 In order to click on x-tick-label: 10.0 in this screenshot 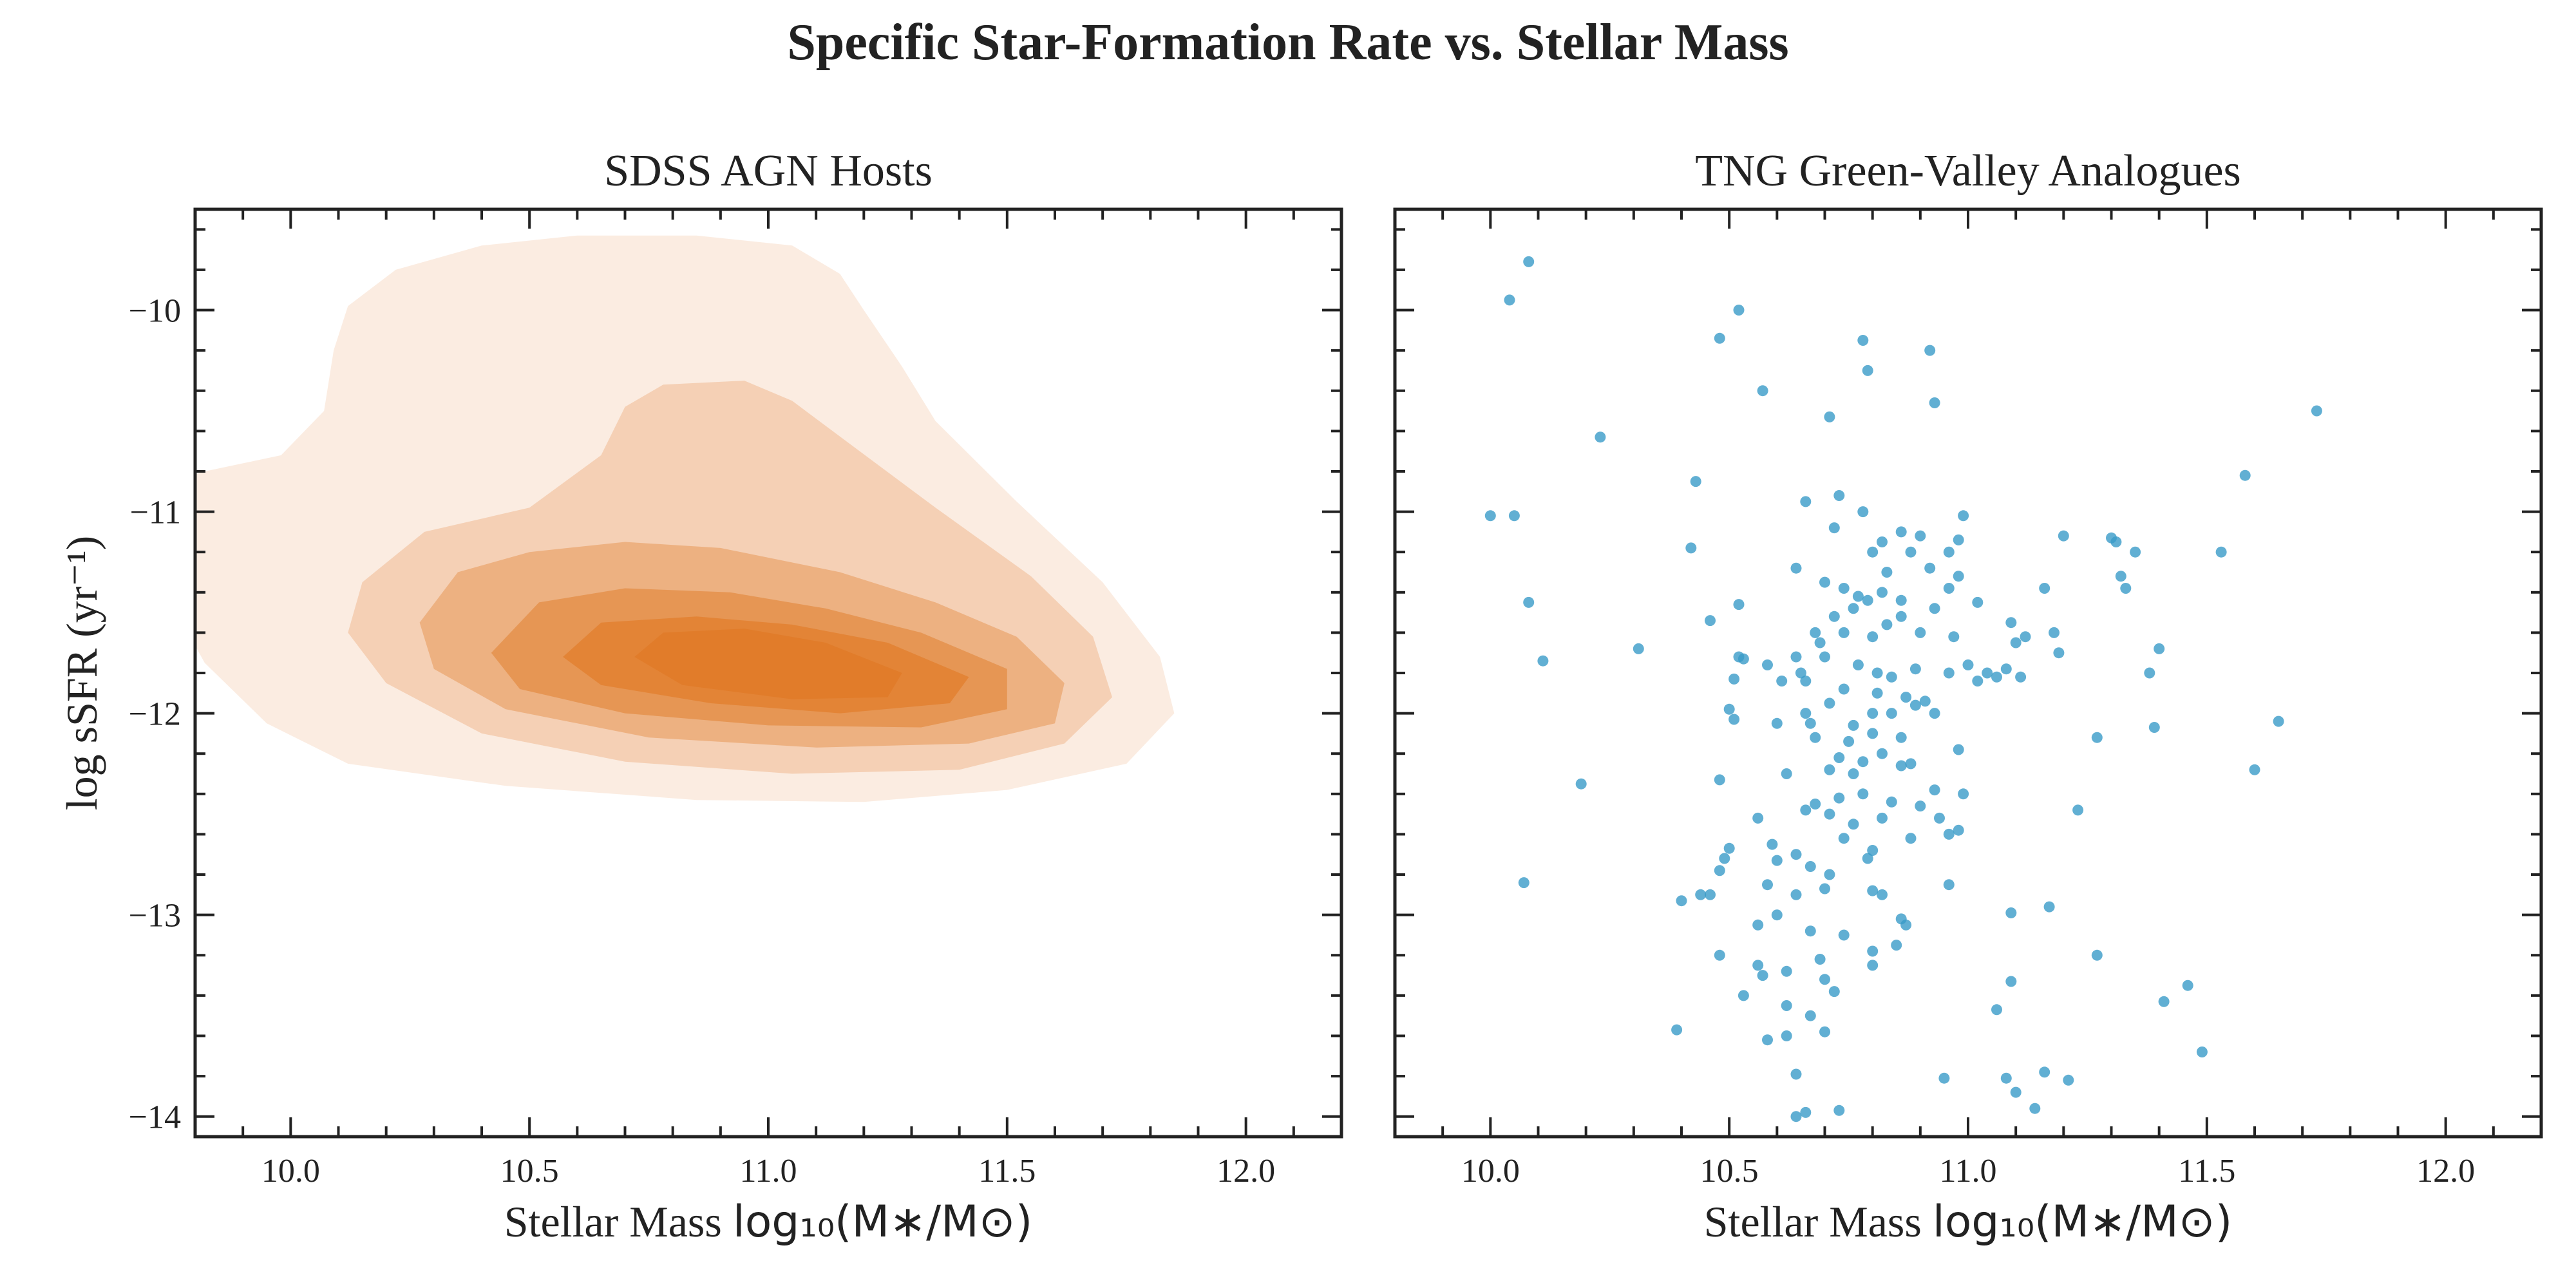, I will do `click(290, 1171)`.